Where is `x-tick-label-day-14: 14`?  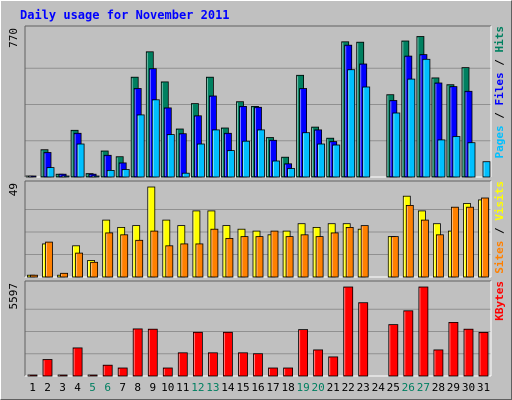 x-tick-label-day-14: 14 is located at coordinates (228, 387).